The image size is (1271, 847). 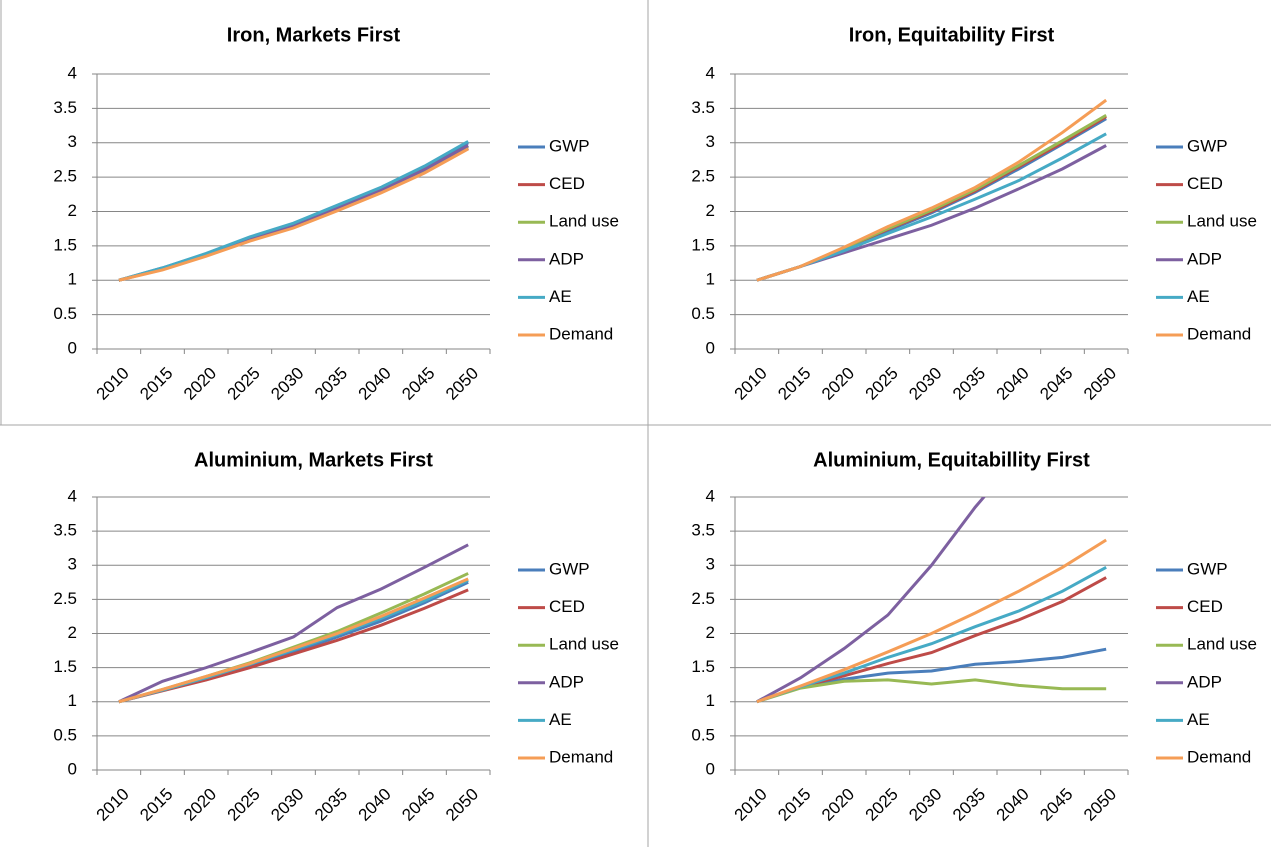 What do you see at coordinates (951, 460) in the screenshot?
I see `chart-title: Aluminium, Equitabillity First` at bounding box center [951, 460].